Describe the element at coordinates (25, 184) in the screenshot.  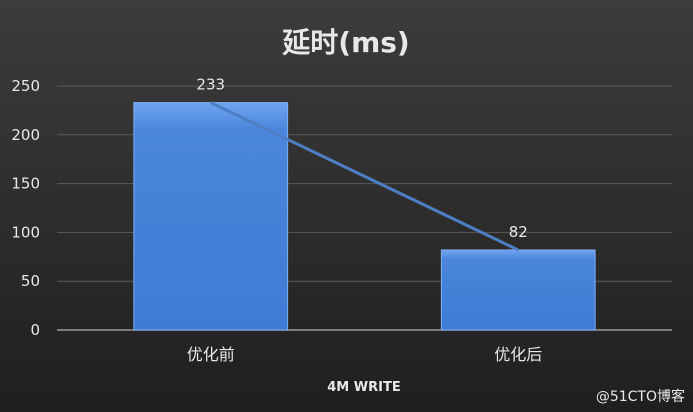
I see `y-tick-label: 150` at that location.